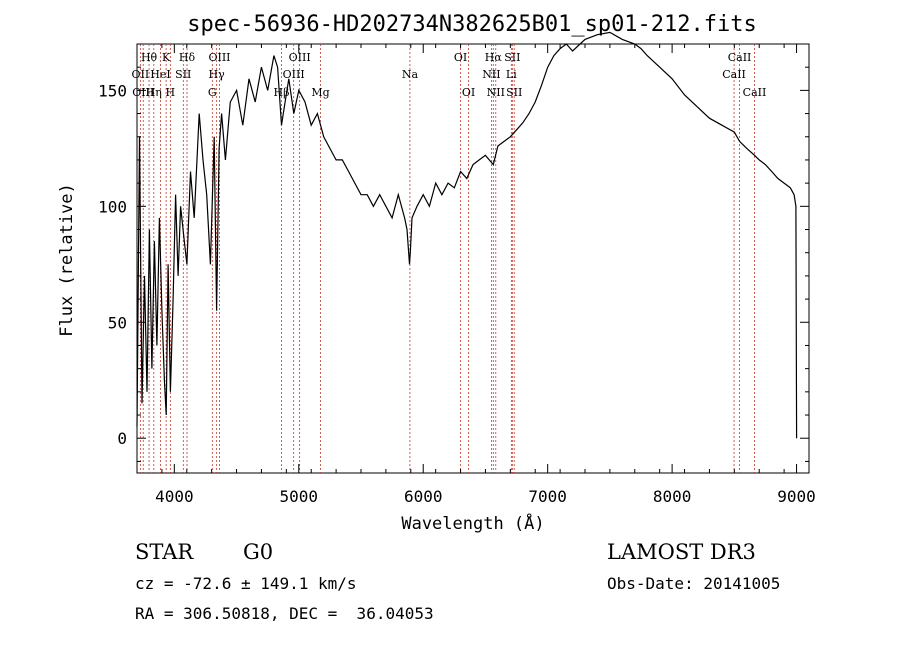 The image size is (900, 649). Describe the element at coordinates (681, 552) in the screenshot. I see `survey-name: LAMOST DR3` at that location.